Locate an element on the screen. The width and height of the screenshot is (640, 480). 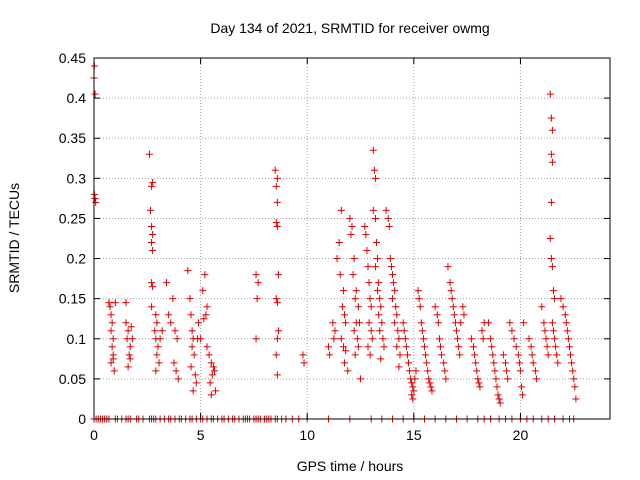
x-tick-label: 10 is located at coordinates (307, 435).